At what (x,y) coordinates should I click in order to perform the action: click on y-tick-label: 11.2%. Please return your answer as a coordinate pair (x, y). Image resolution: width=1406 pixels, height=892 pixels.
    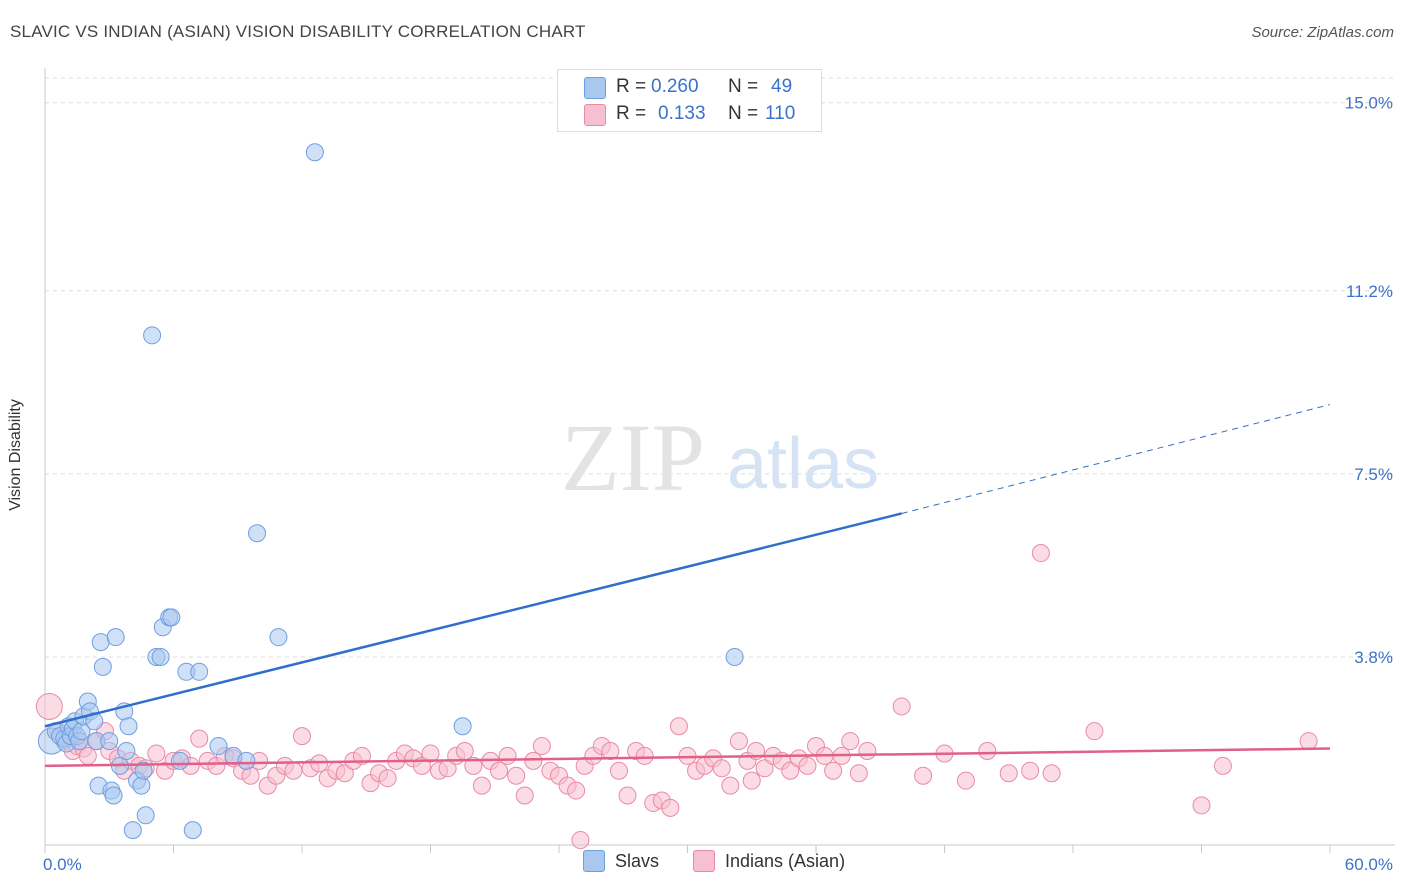
    Looking at the image, I should click on (1369, 291).